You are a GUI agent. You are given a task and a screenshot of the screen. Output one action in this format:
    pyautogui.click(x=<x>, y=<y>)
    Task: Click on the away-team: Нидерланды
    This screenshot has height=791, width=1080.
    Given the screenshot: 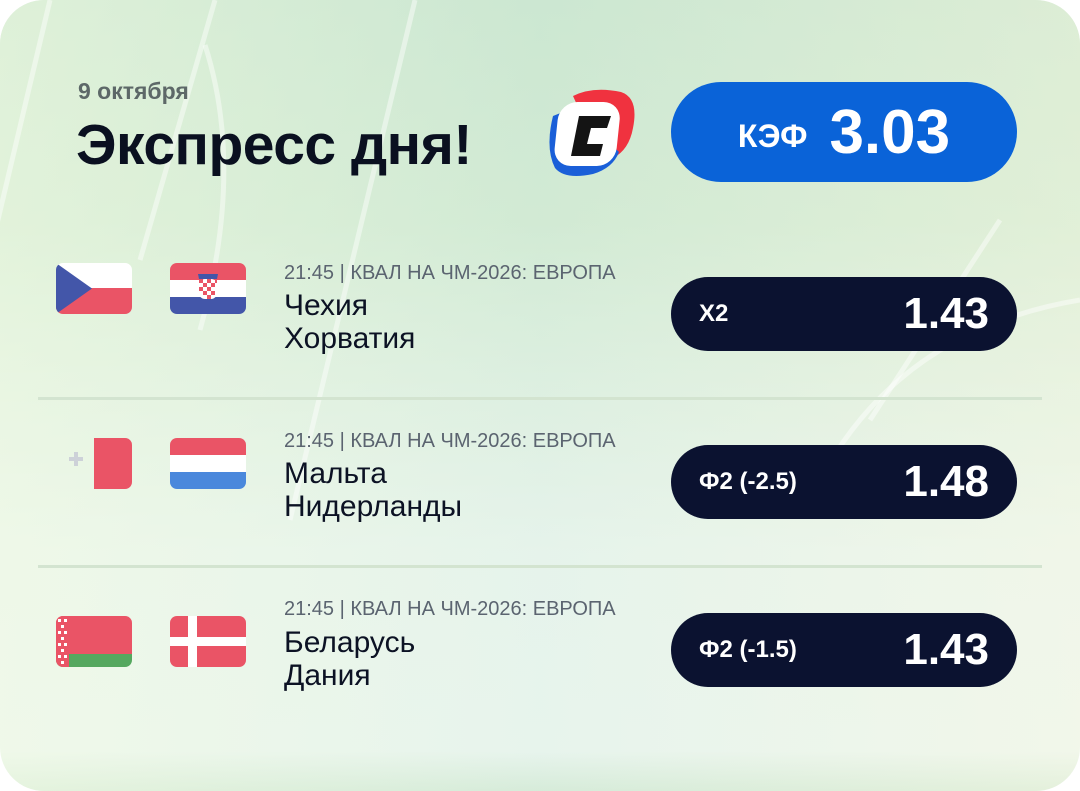 What is the action you would take?
    pyautogui.click(x=373, y=506)
    